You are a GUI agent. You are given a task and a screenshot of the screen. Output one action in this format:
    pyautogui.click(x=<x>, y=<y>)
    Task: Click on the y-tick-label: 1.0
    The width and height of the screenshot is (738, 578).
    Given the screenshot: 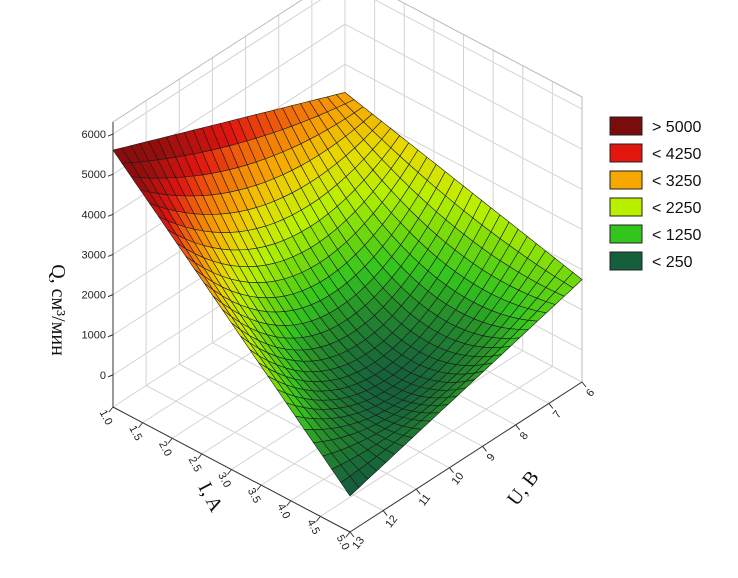 What is the action you would take?
    pyautogui.click(x=106, y=417)
    